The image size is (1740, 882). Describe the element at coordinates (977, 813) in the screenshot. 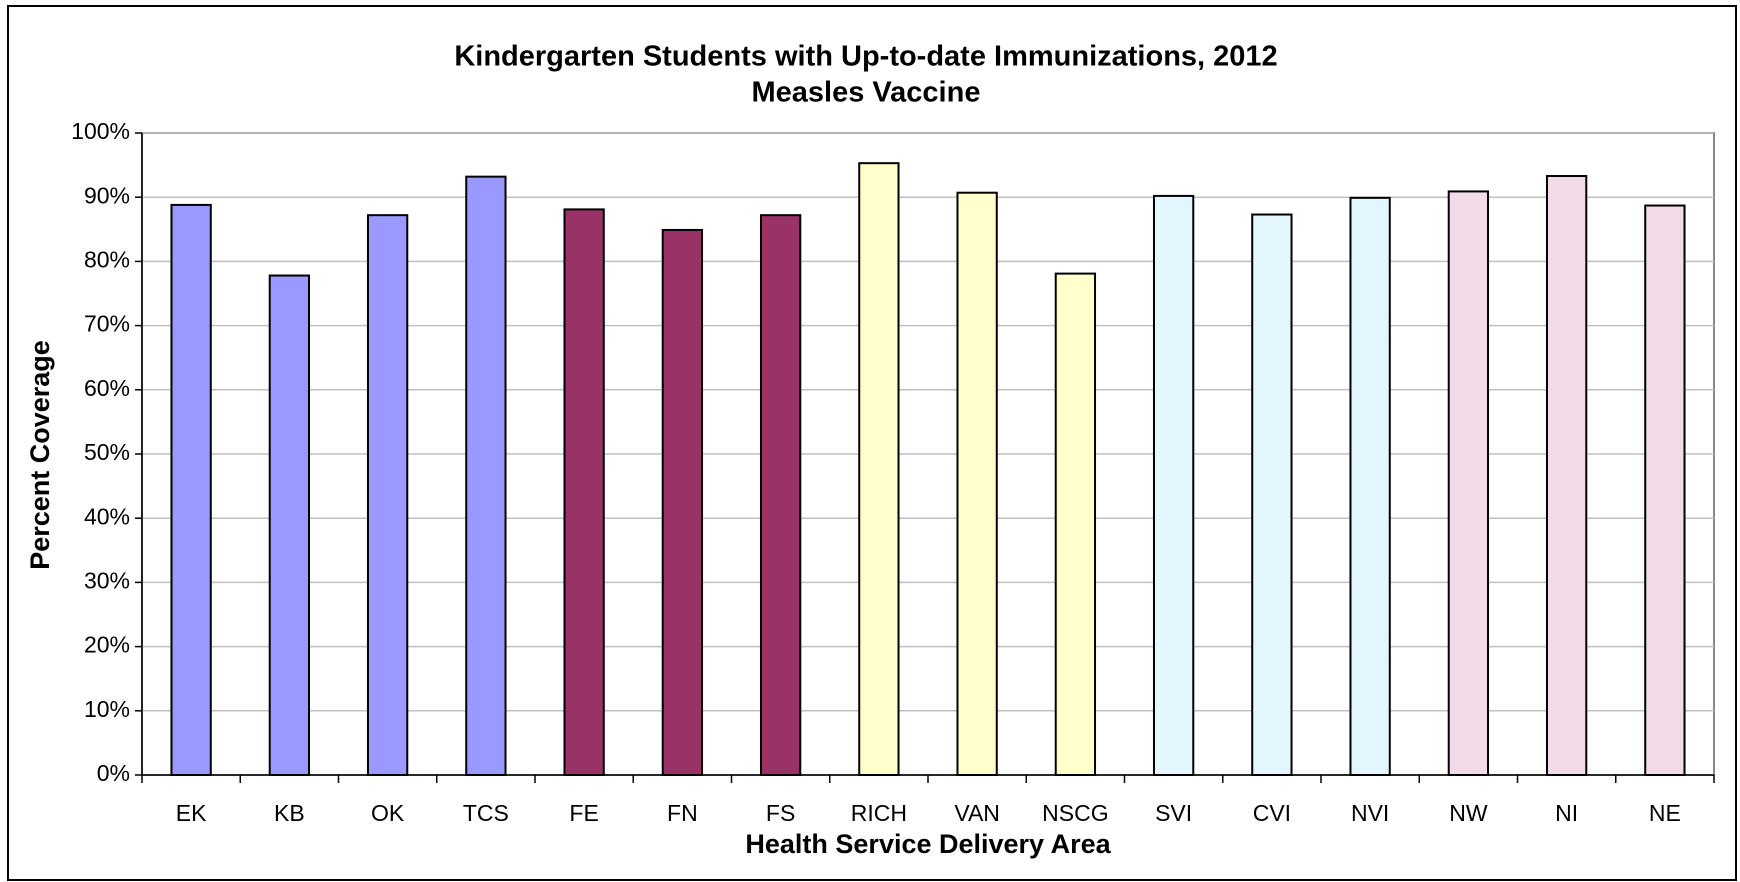

I see `x-tick-label: VAN` at that location.